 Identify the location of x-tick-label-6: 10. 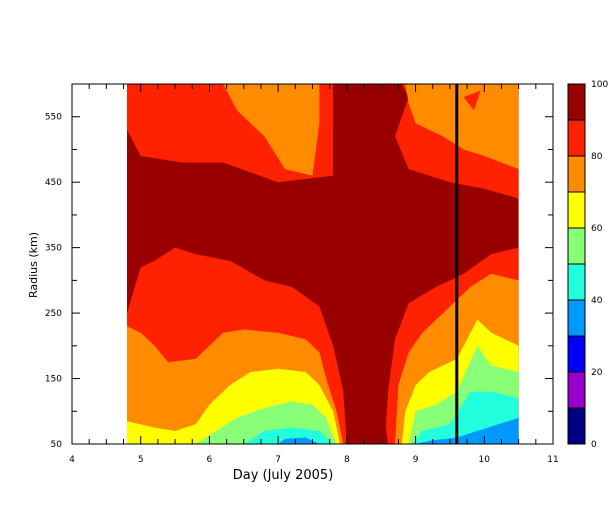
(485, 460).